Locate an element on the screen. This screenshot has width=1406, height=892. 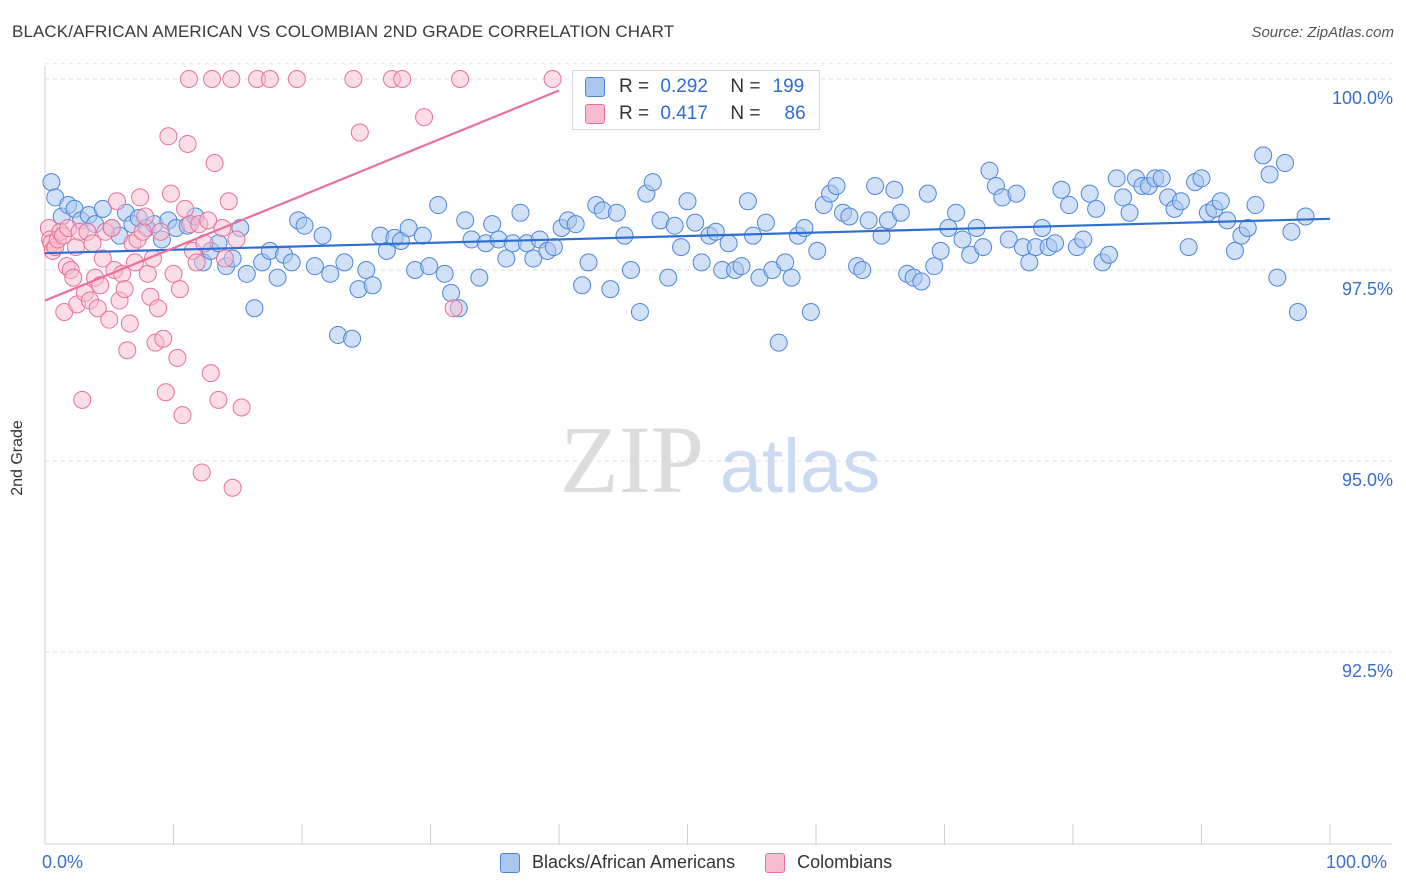
legend-label-blacks: Blacks/African Americans is located at coordinates (634, 862).